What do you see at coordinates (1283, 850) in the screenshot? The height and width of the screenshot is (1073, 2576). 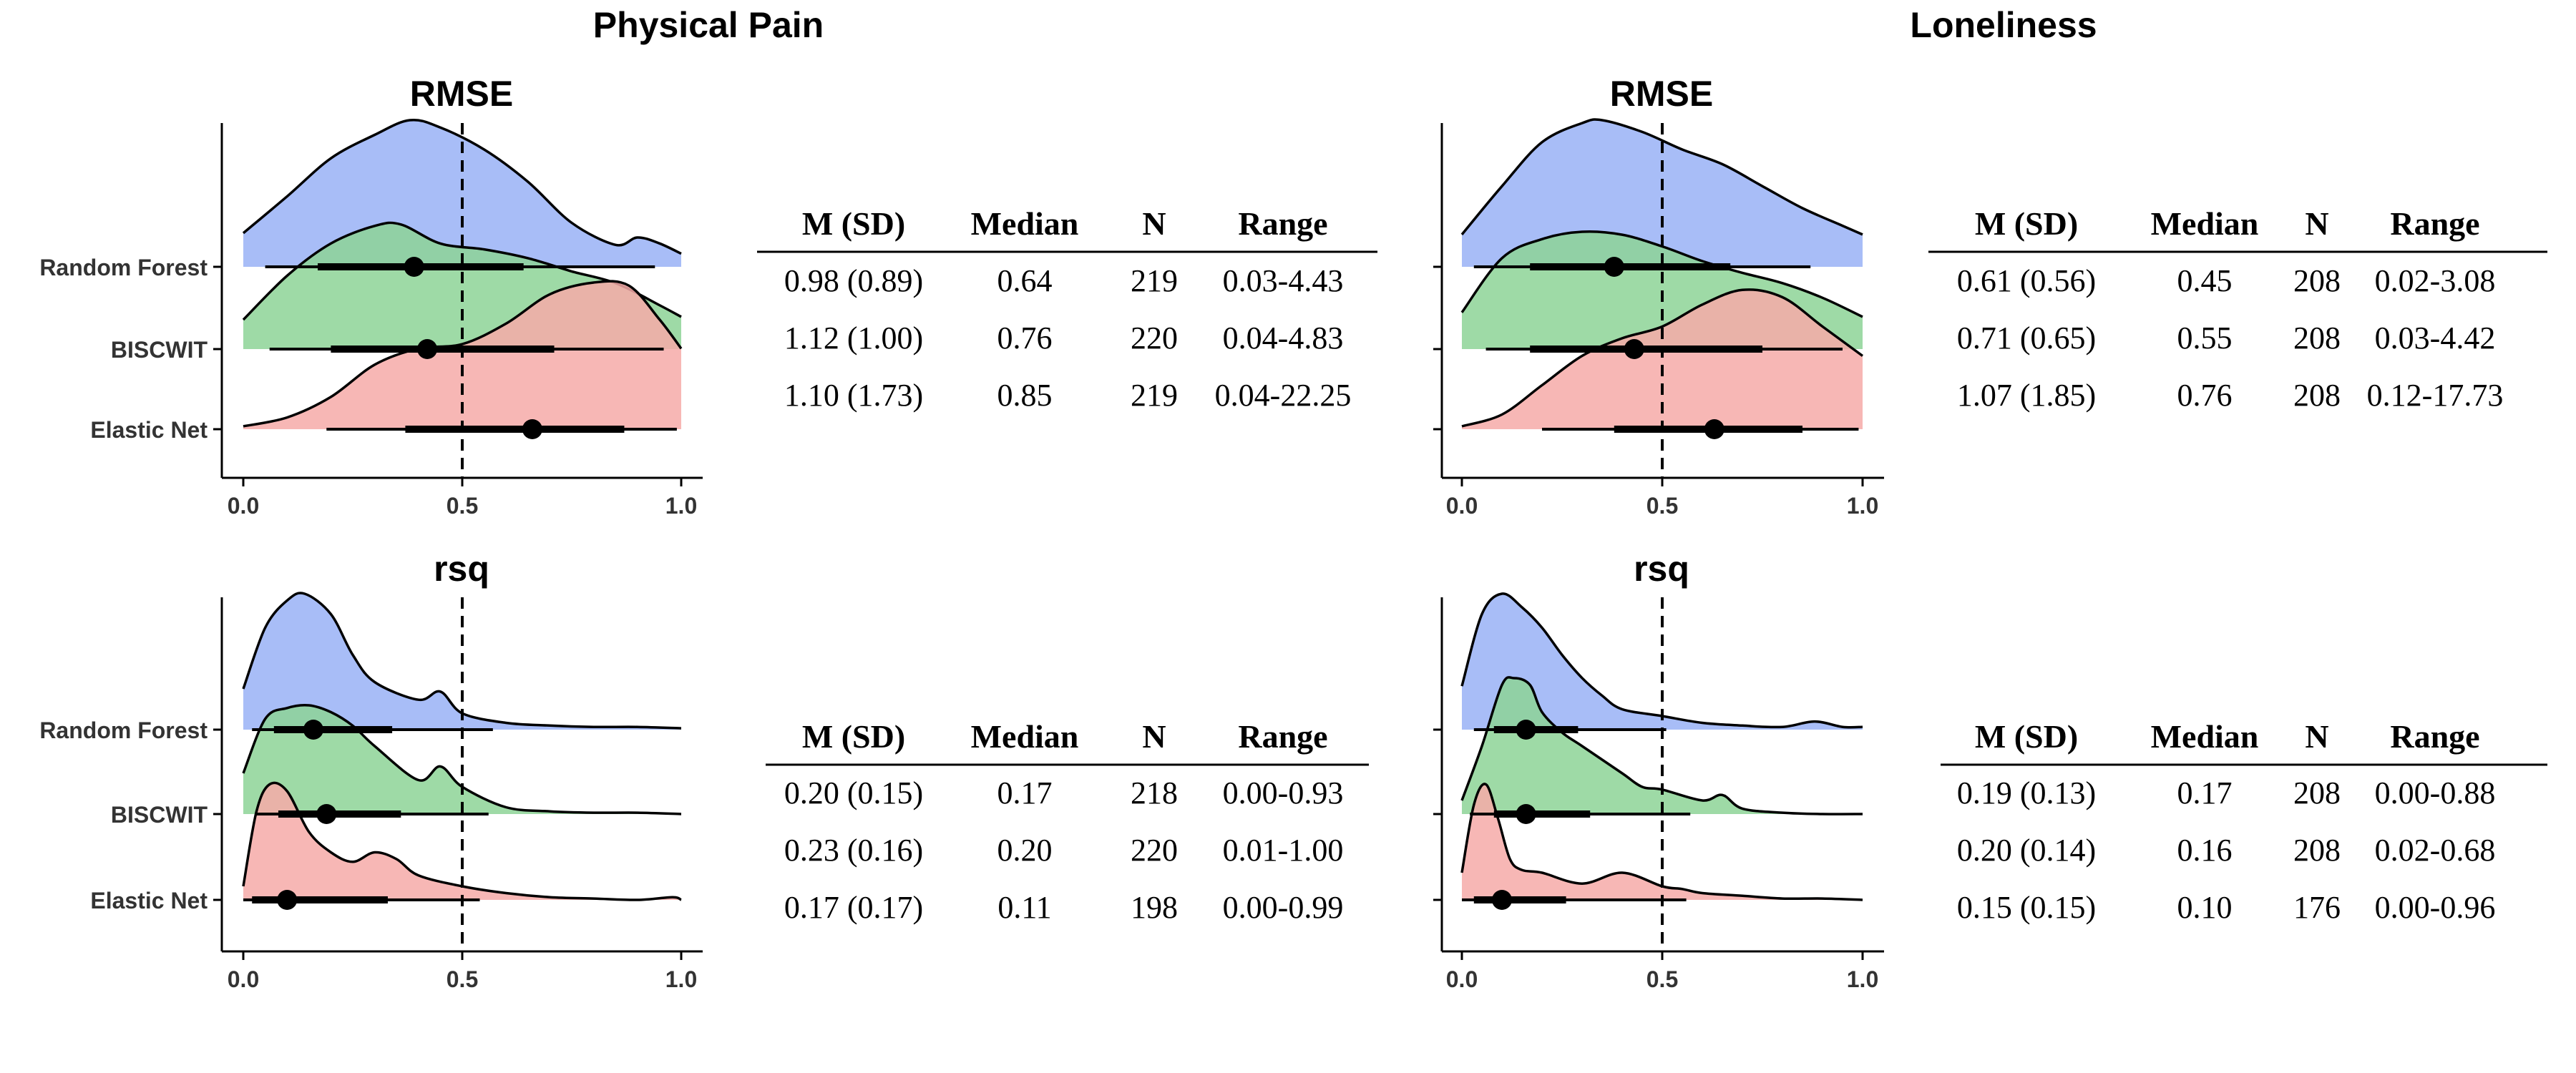 I see `table-cell: 0.01-1.00` at bounding box center [1283, 850].